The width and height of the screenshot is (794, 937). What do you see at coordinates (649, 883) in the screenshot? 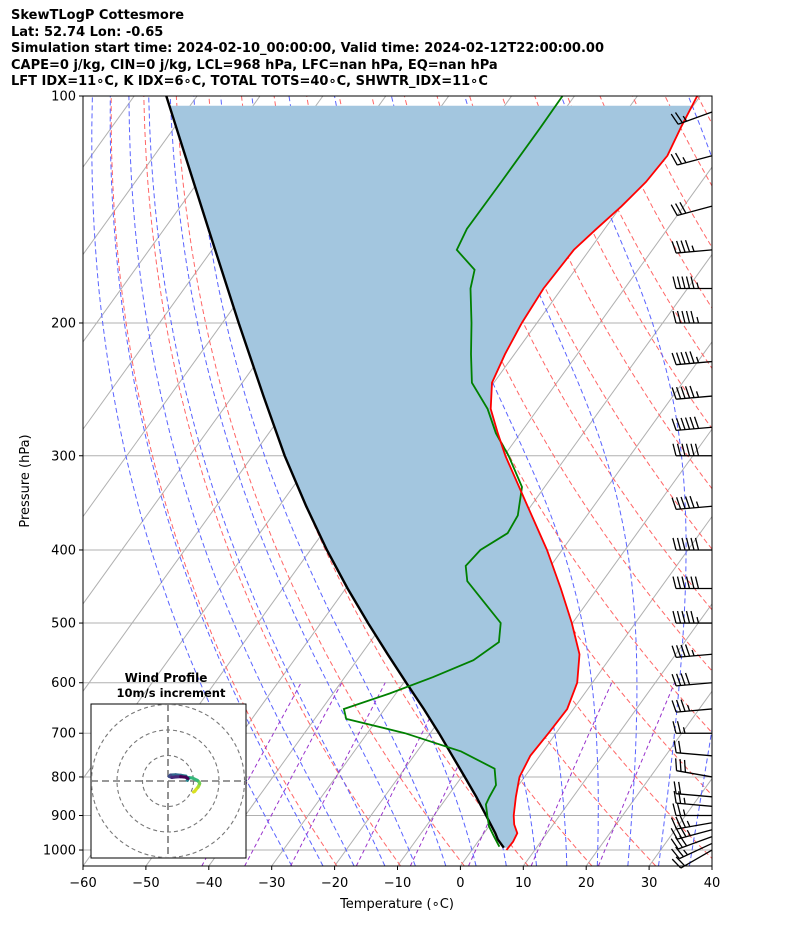
I see `x-tick-label: 30` at bounding box center [649, 883].